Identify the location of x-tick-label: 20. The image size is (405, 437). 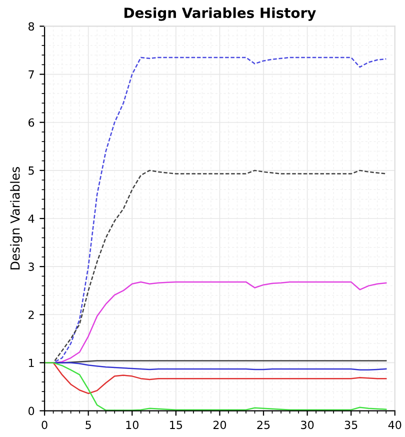
(219, 425).